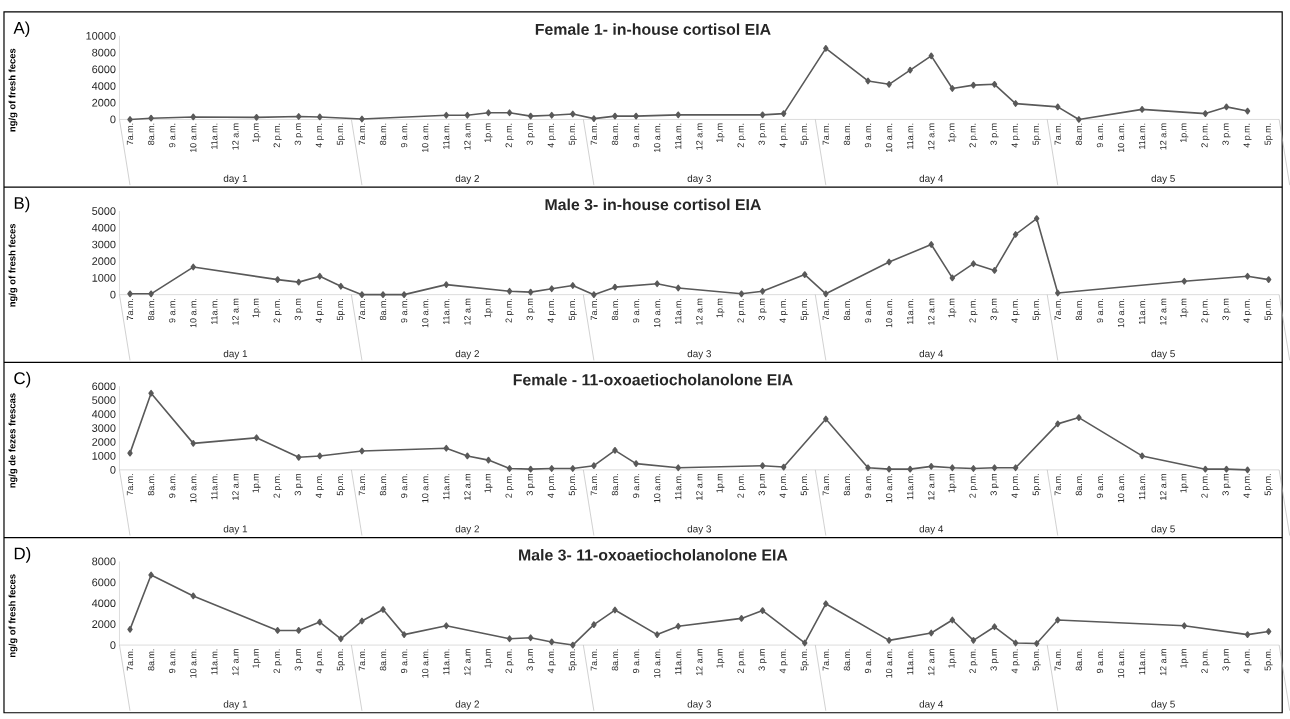 This screenshot has width=1290, height=719. Describe the element at coordinates (104, 278) in the screenshot. I see `y-tick-label: 1000` at that location.